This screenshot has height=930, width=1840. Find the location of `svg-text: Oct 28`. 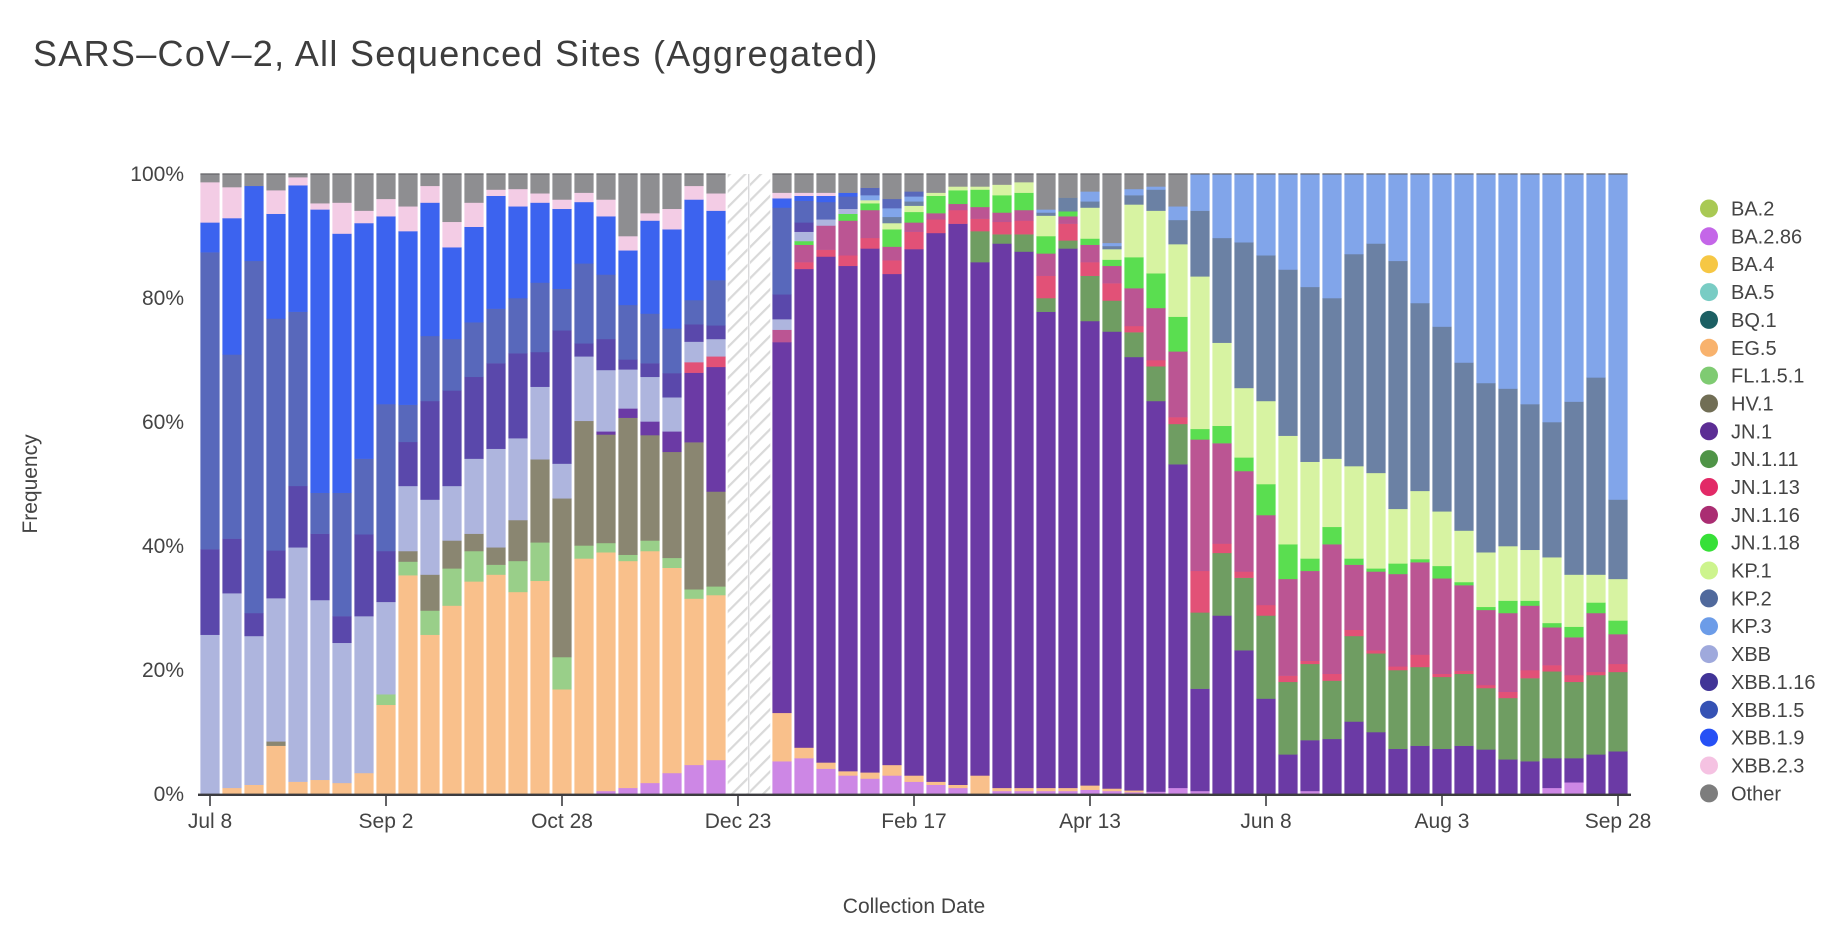

svg-text: Oct 28 is located at coordinates (562, 821).